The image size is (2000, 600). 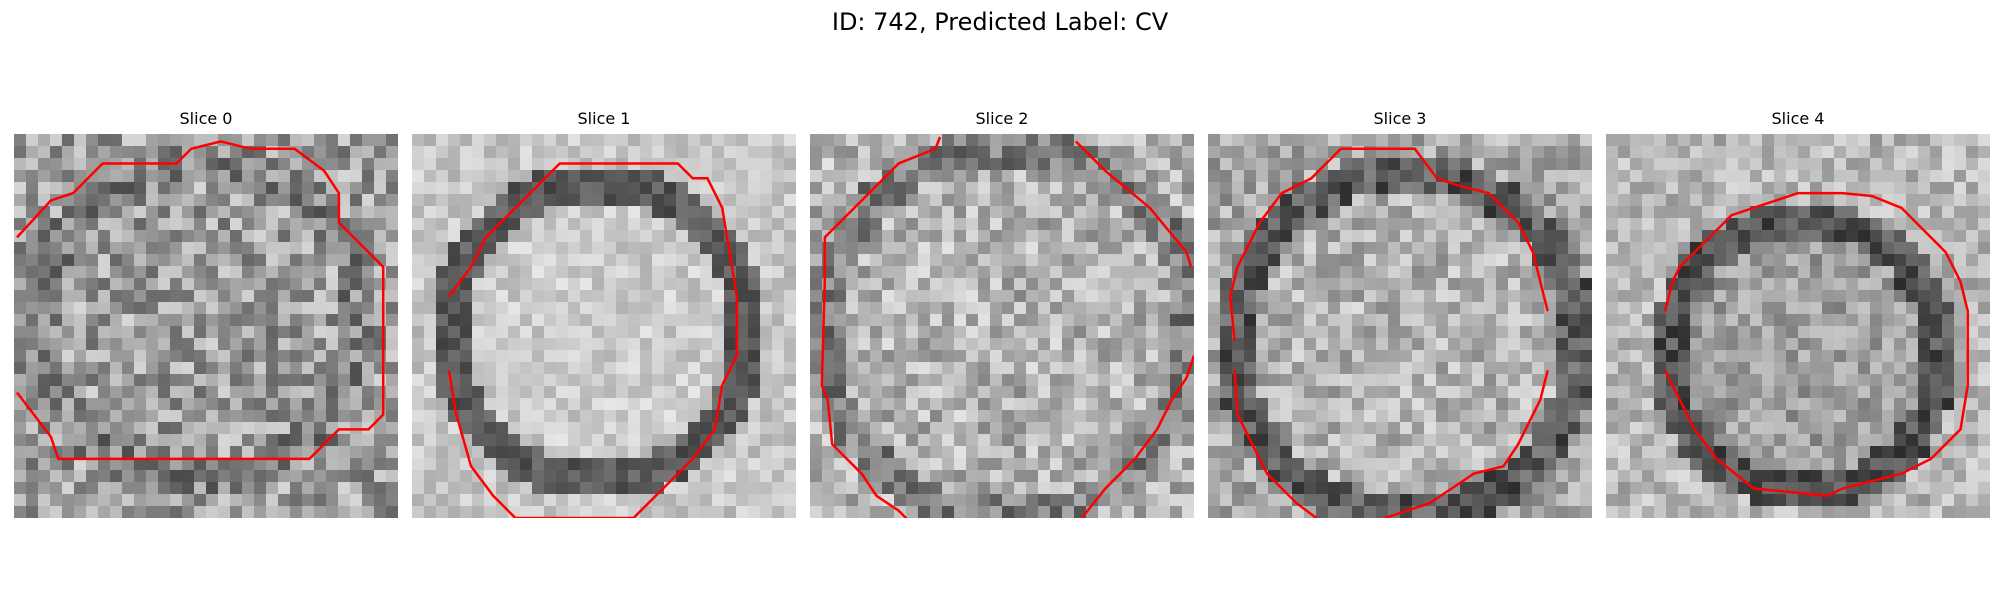 What do you see at coordinates (206, 118) in the screenshot?
I see `slice-title: Slice 0` at bounding box center [206, 118].